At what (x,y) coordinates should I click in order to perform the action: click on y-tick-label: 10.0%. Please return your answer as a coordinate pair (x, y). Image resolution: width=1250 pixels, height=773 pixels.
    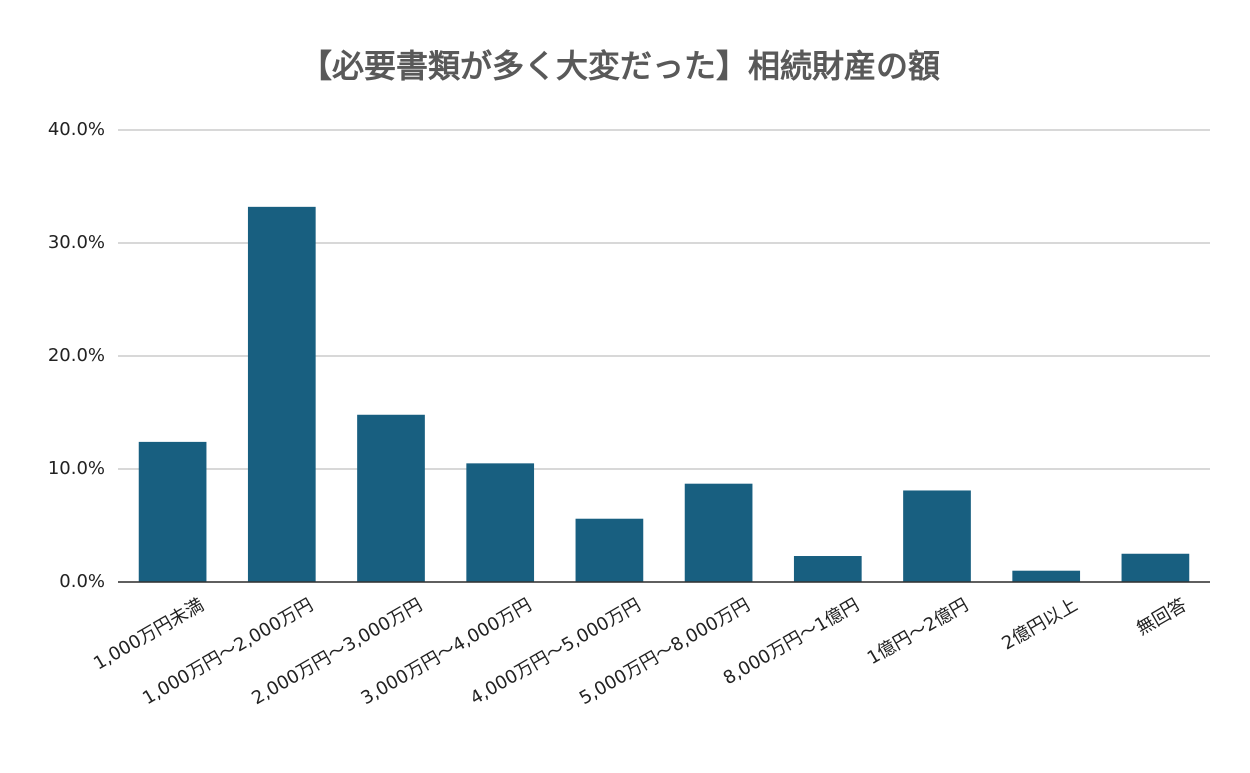
    Looking at the image, I should click on (76, 468).